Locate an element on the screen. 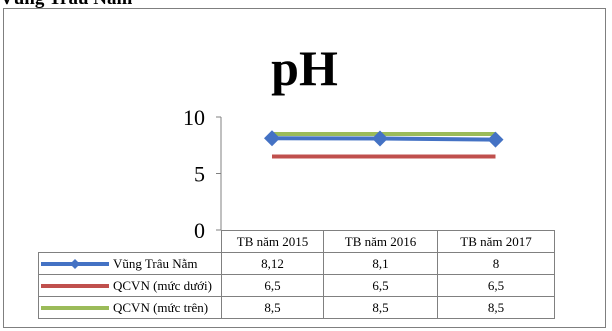 Image resolution: width=612 pixels, height=331 pixels. category-label: TB năm 2017 is located at coordinates (496, 241).